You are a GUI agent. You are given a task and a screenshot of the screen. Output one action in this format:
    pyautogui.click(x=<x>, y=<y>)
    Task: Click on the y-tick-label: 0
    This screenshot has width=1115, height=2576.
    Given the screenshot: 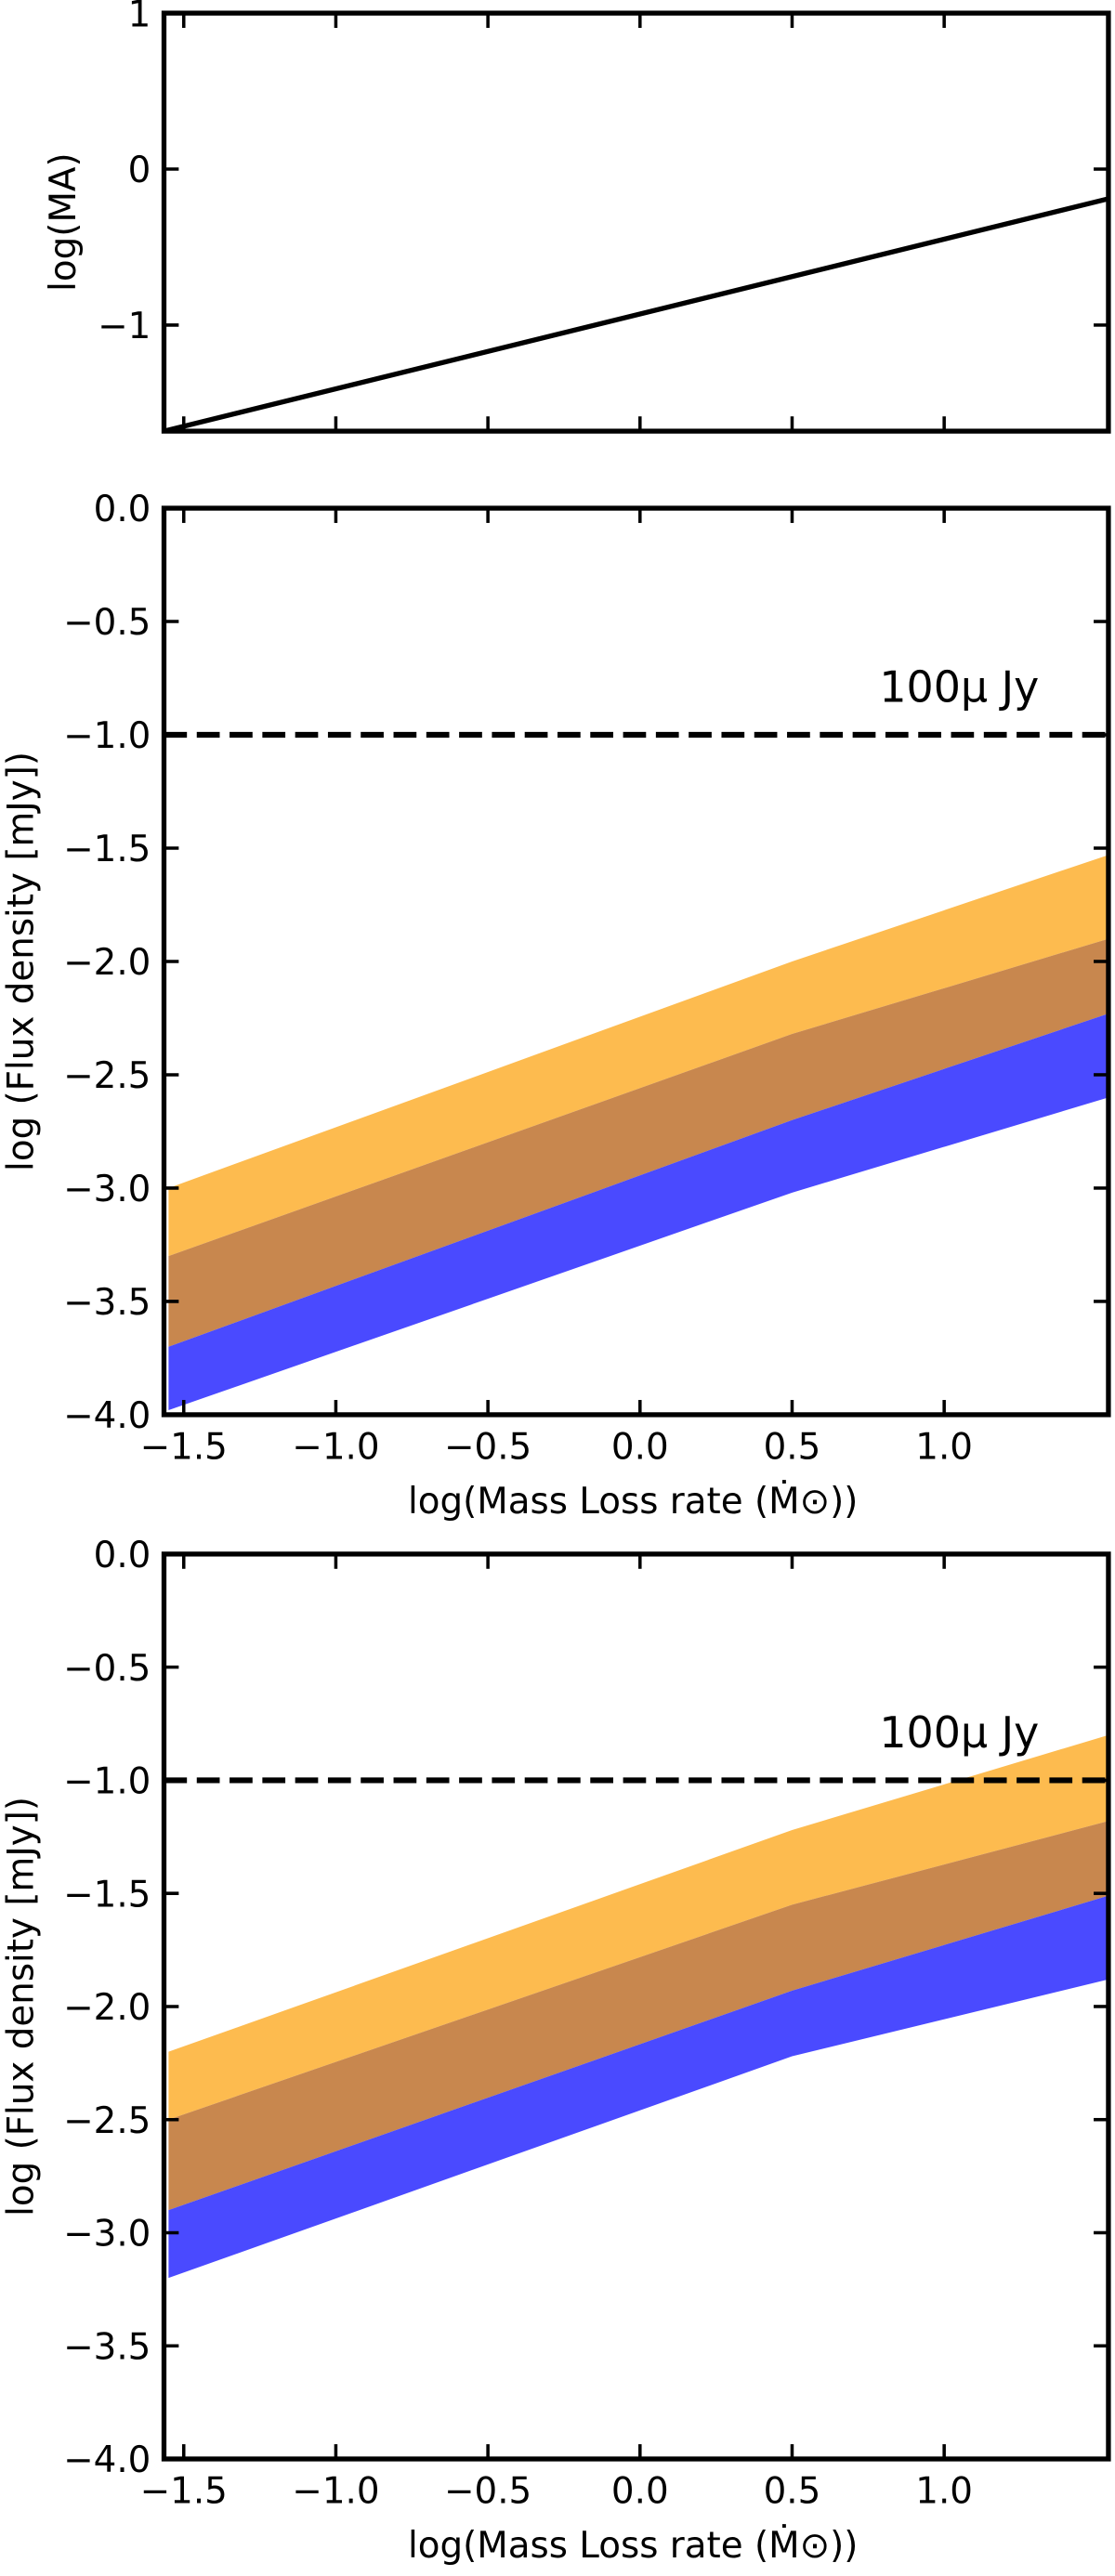 What is the action you would take?
    pyautogui.click(x=139, y=170)
    